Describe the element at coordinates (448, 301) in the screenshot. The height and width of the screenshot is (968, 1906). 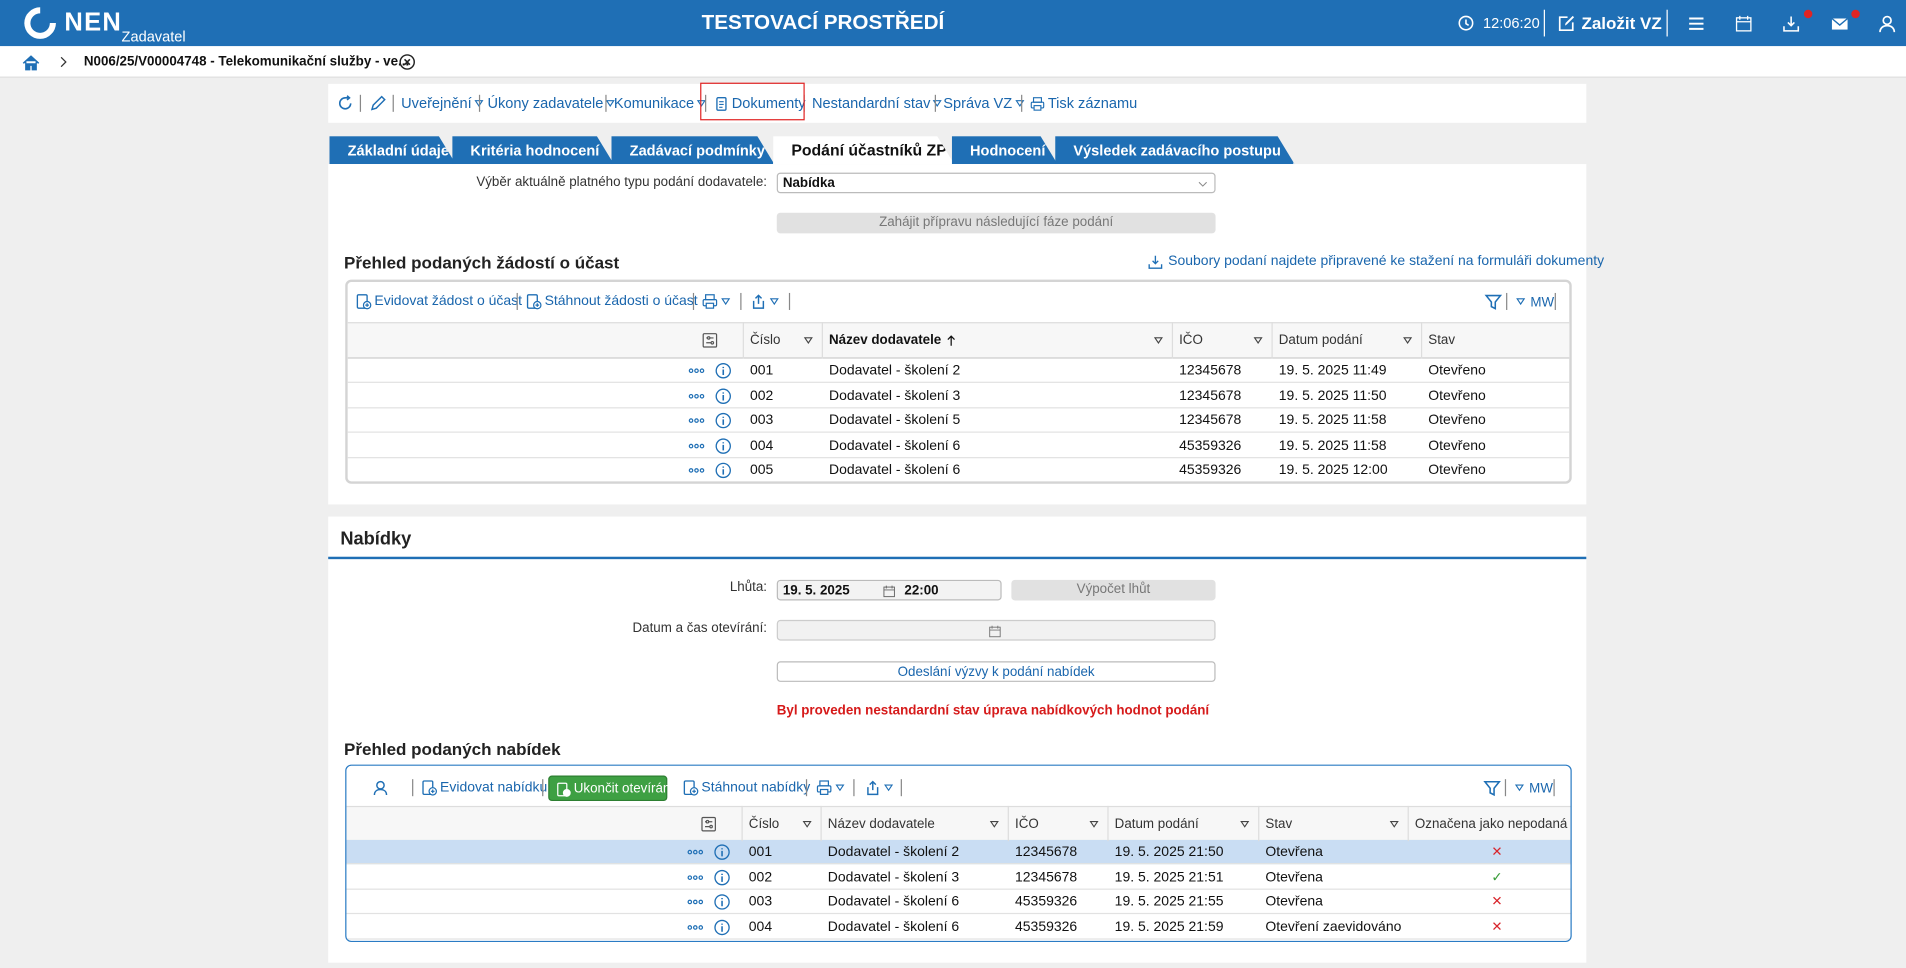
I see `action-button: Evidovat žádost o účast` at that location.